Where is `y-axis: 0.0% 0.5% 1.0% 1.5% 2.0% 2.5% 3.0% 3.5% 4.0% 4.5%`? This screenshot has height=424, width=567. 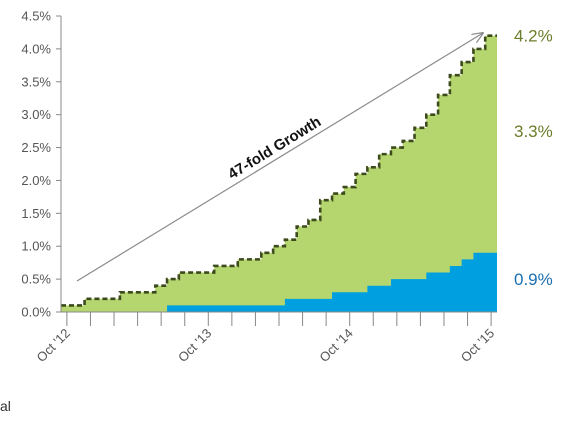 y-axis: 0.0% 0.5% 1.0% 1.5% 2.0% 2.5% 3.0% 3.5% 4.0% 4.5% is located at coordinates (41, 164).